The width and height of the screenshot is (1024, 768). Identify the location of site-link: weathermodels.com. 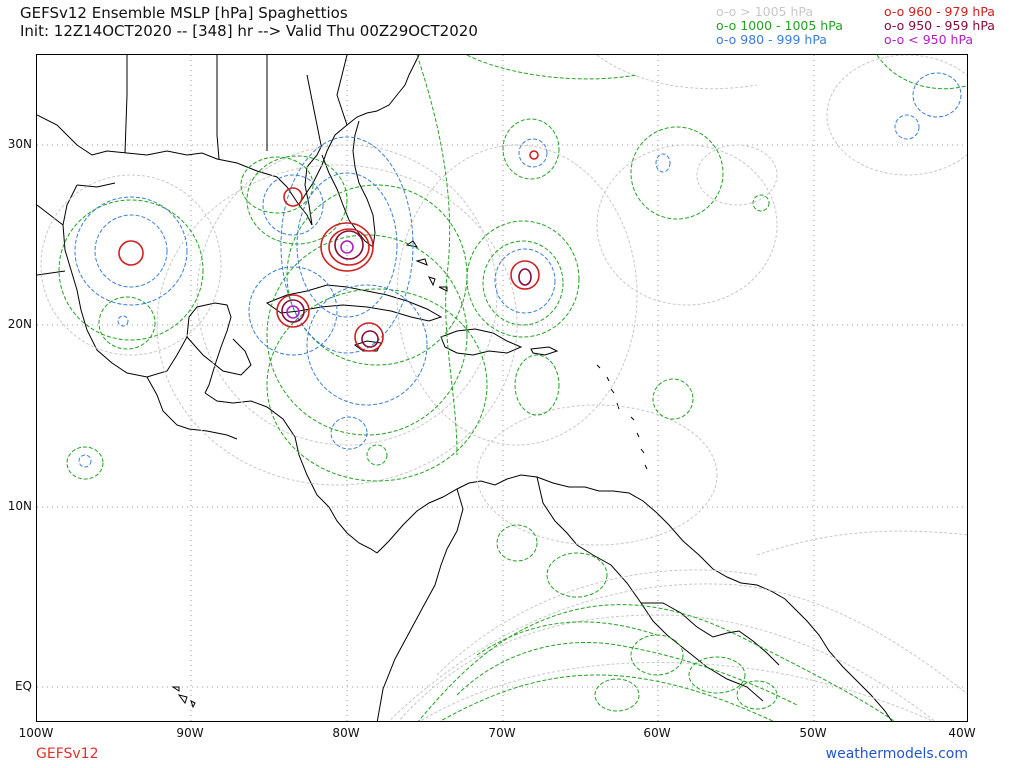
(896, 754).